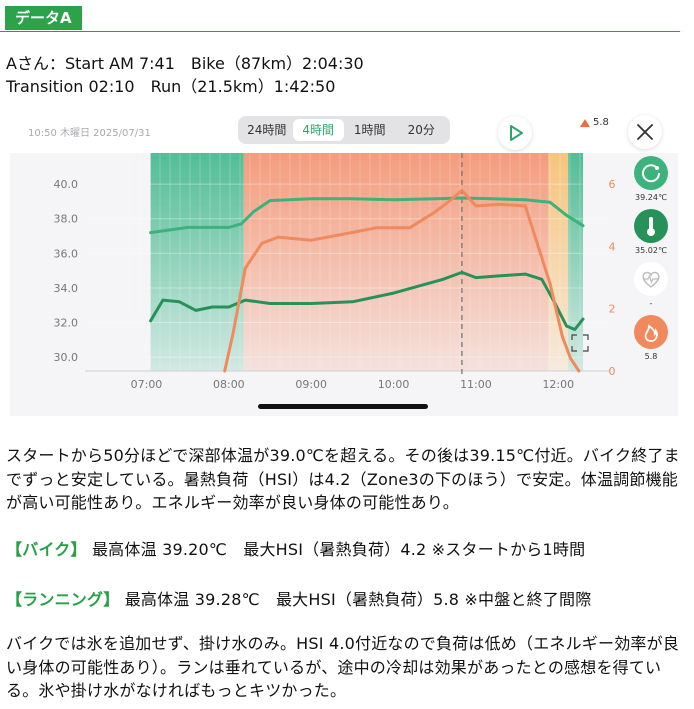 Image resolution: width=694 pixels, height=709 pixels. I want to click on y-left-tick-label: 30.0, so click(66, 357).